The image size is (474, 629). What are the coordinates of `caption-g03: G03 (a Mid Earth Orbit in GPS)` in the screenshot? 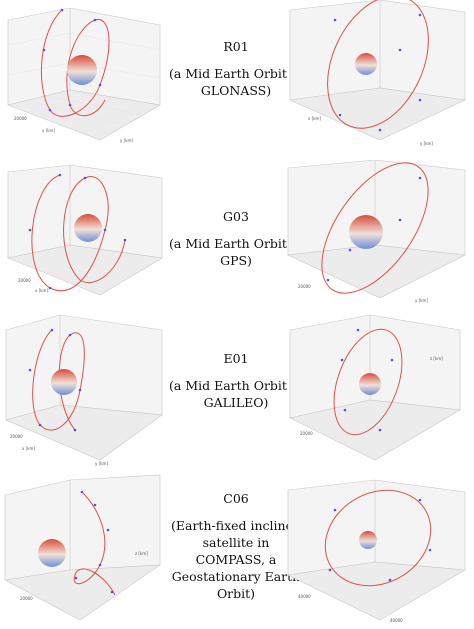 It's located at (236, 238).